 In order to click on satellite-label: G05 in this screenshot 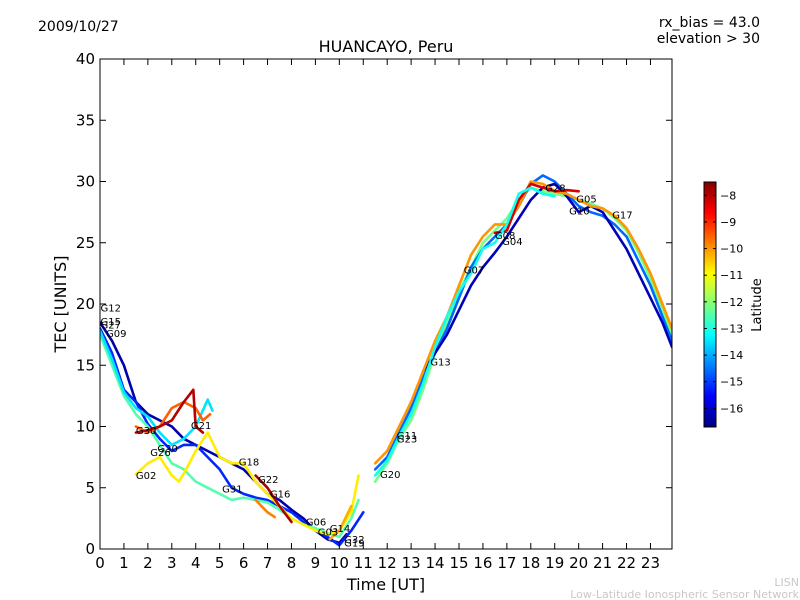, I will do `click(586, 199)`.